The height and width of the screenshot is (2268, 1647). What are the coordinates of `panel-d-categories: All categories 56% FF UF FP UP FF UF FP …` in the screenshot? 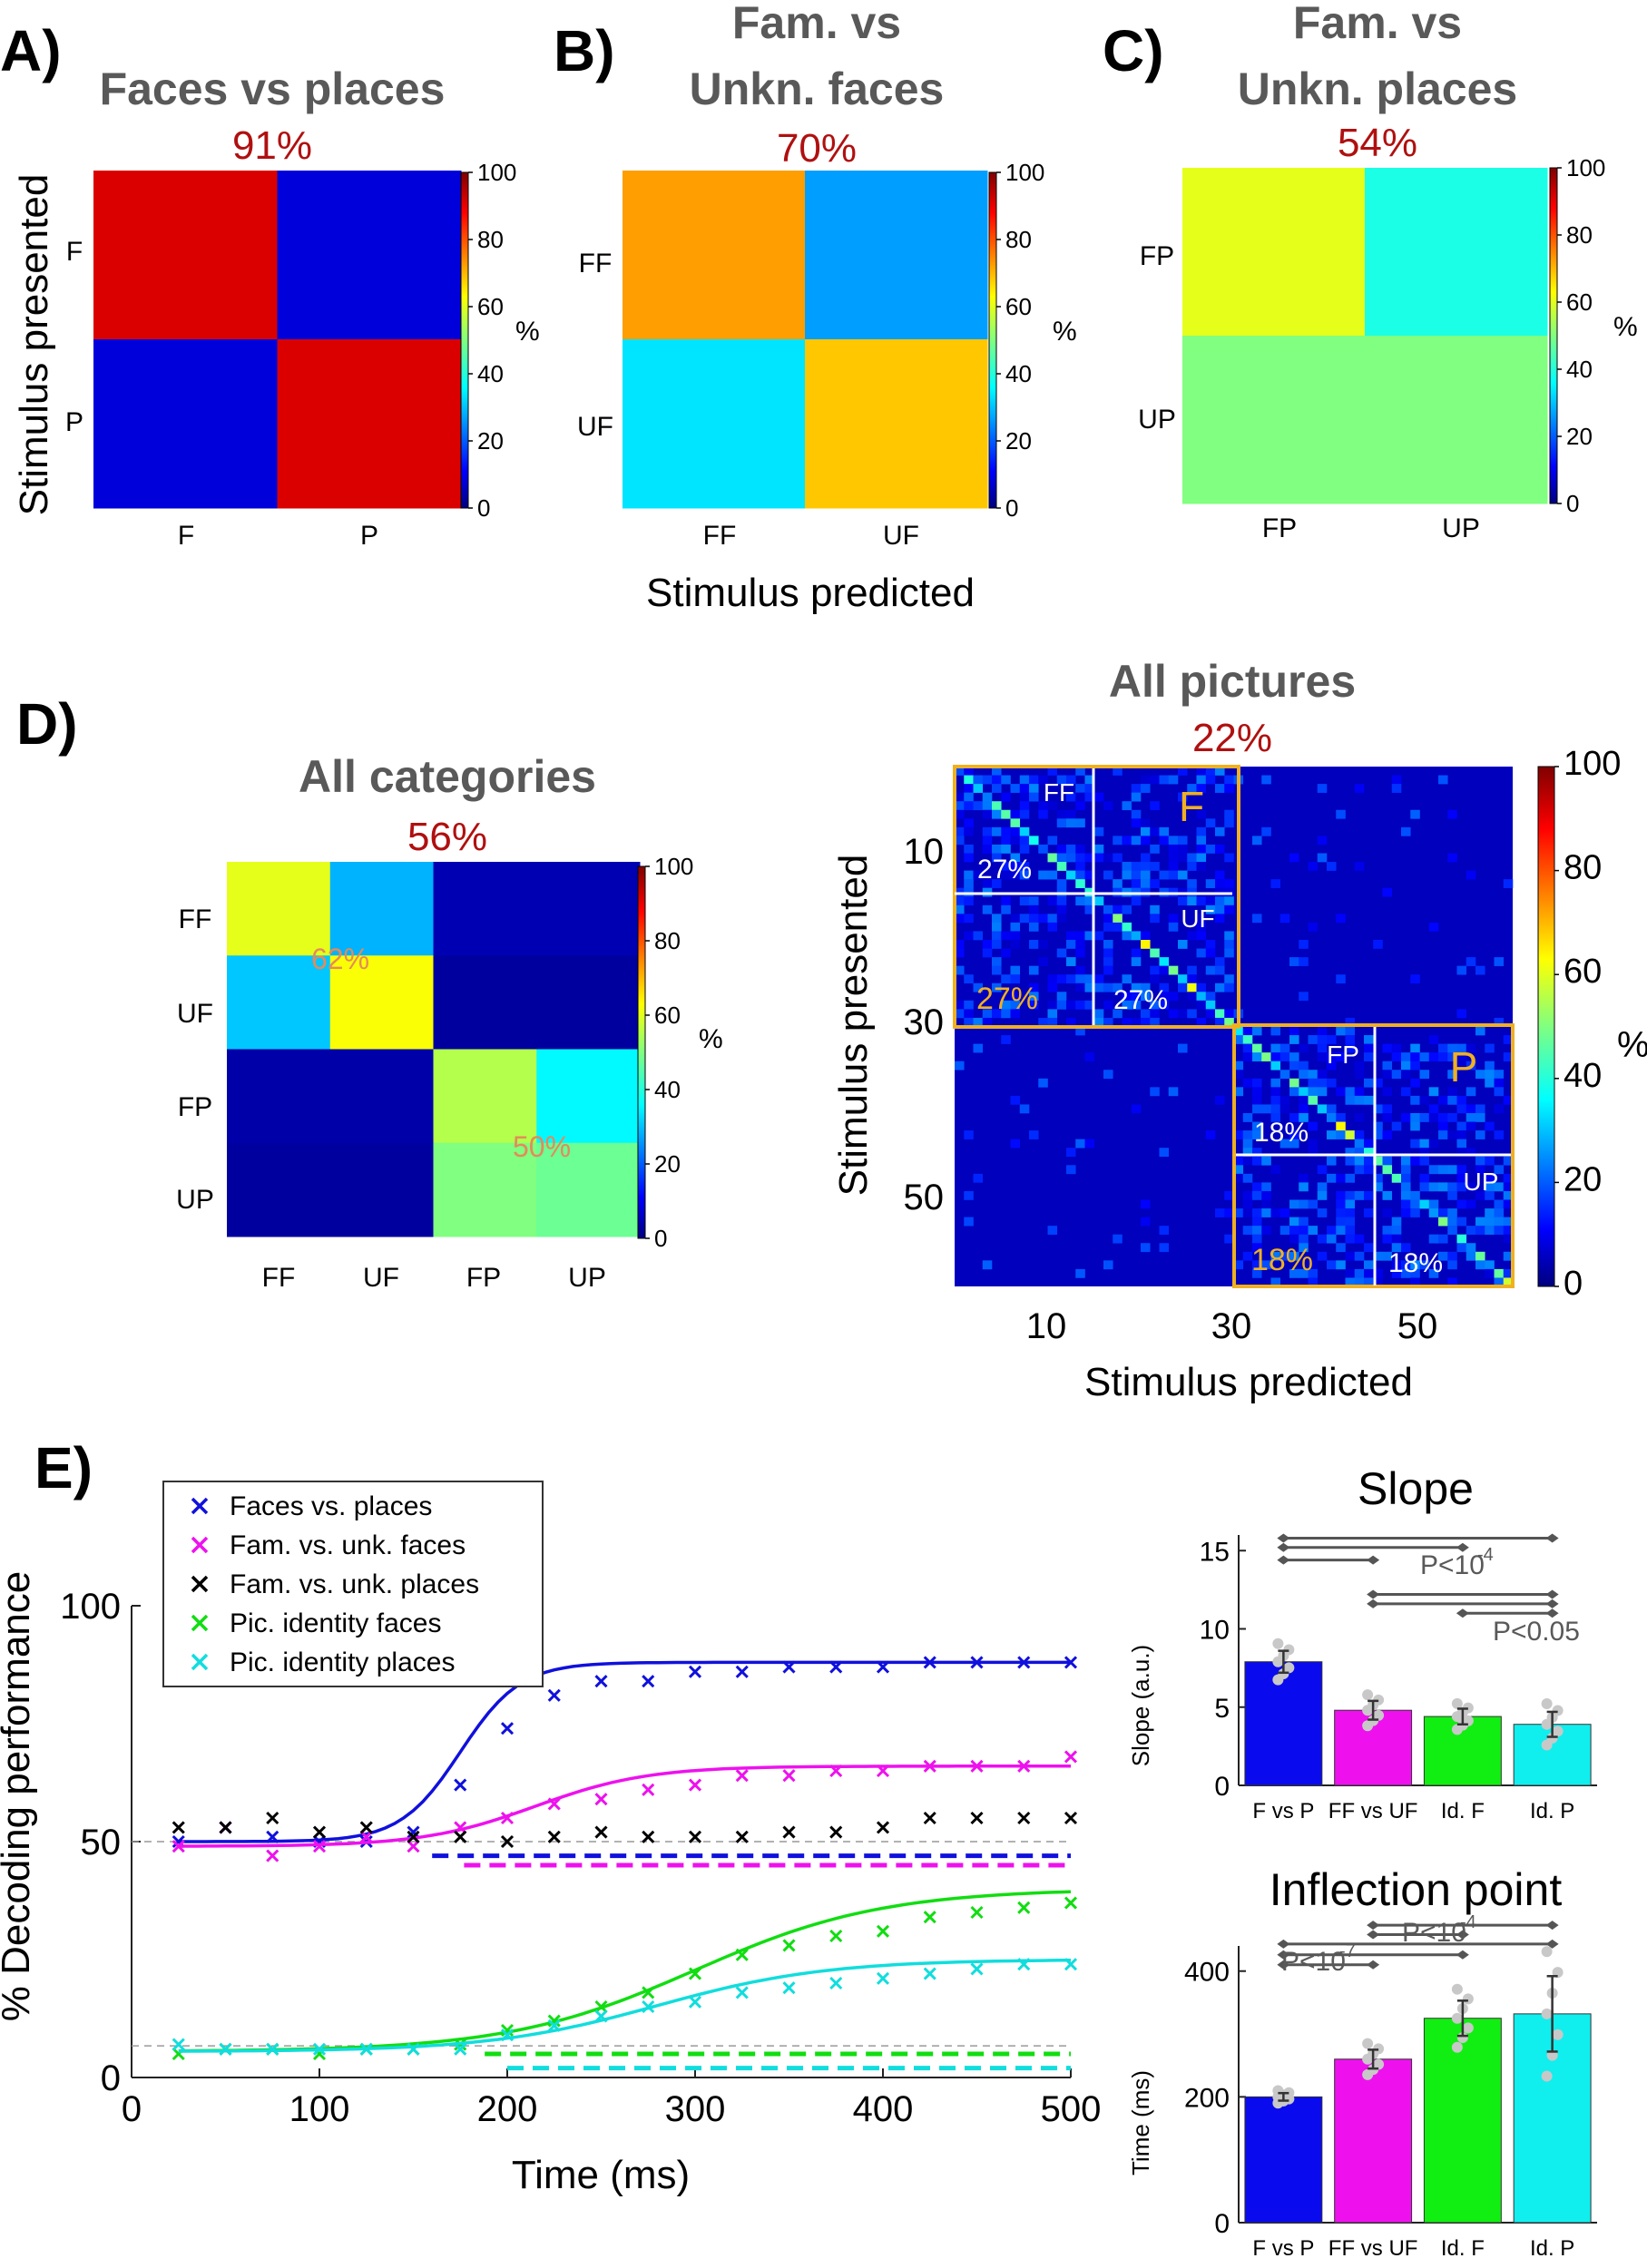 It's located at (449, 1022).